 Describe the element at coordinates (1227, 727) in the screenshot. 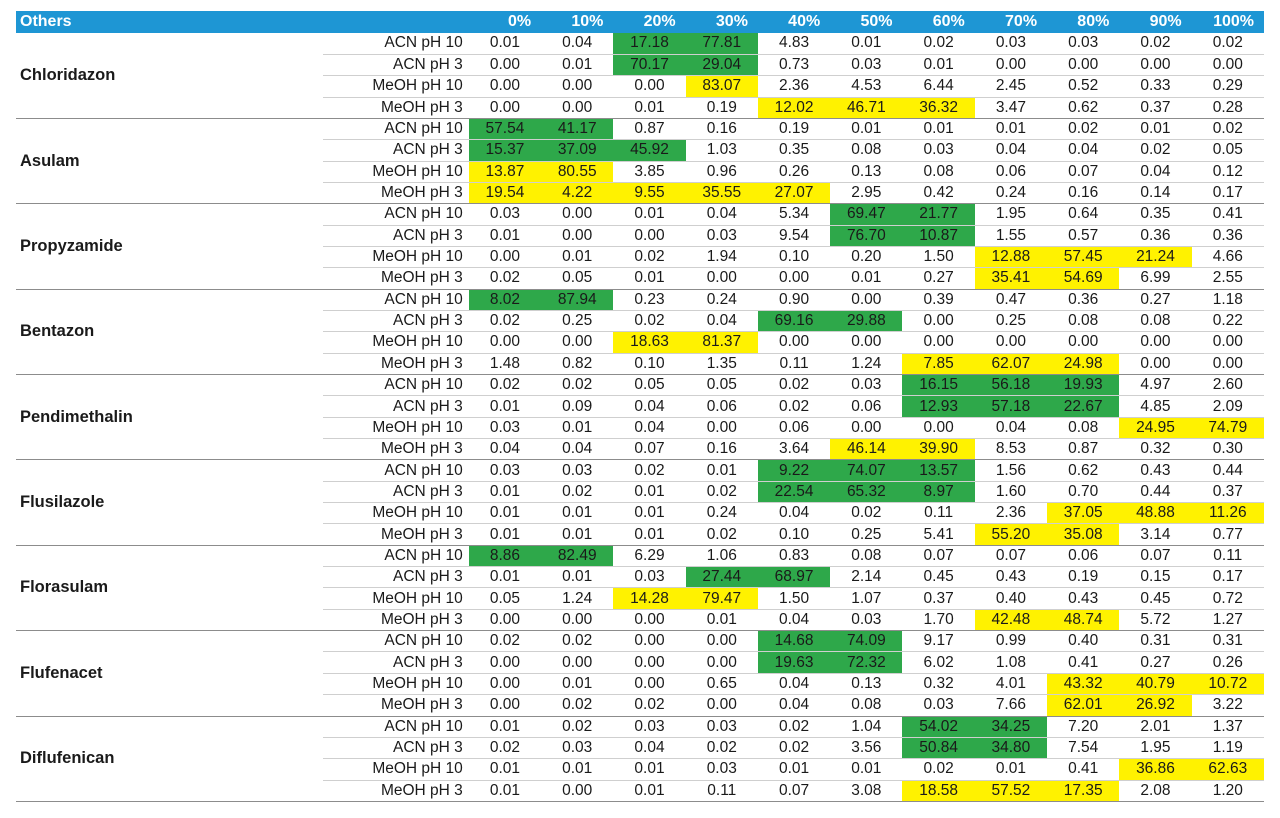

I see `value-cell: 1.37` at that location.